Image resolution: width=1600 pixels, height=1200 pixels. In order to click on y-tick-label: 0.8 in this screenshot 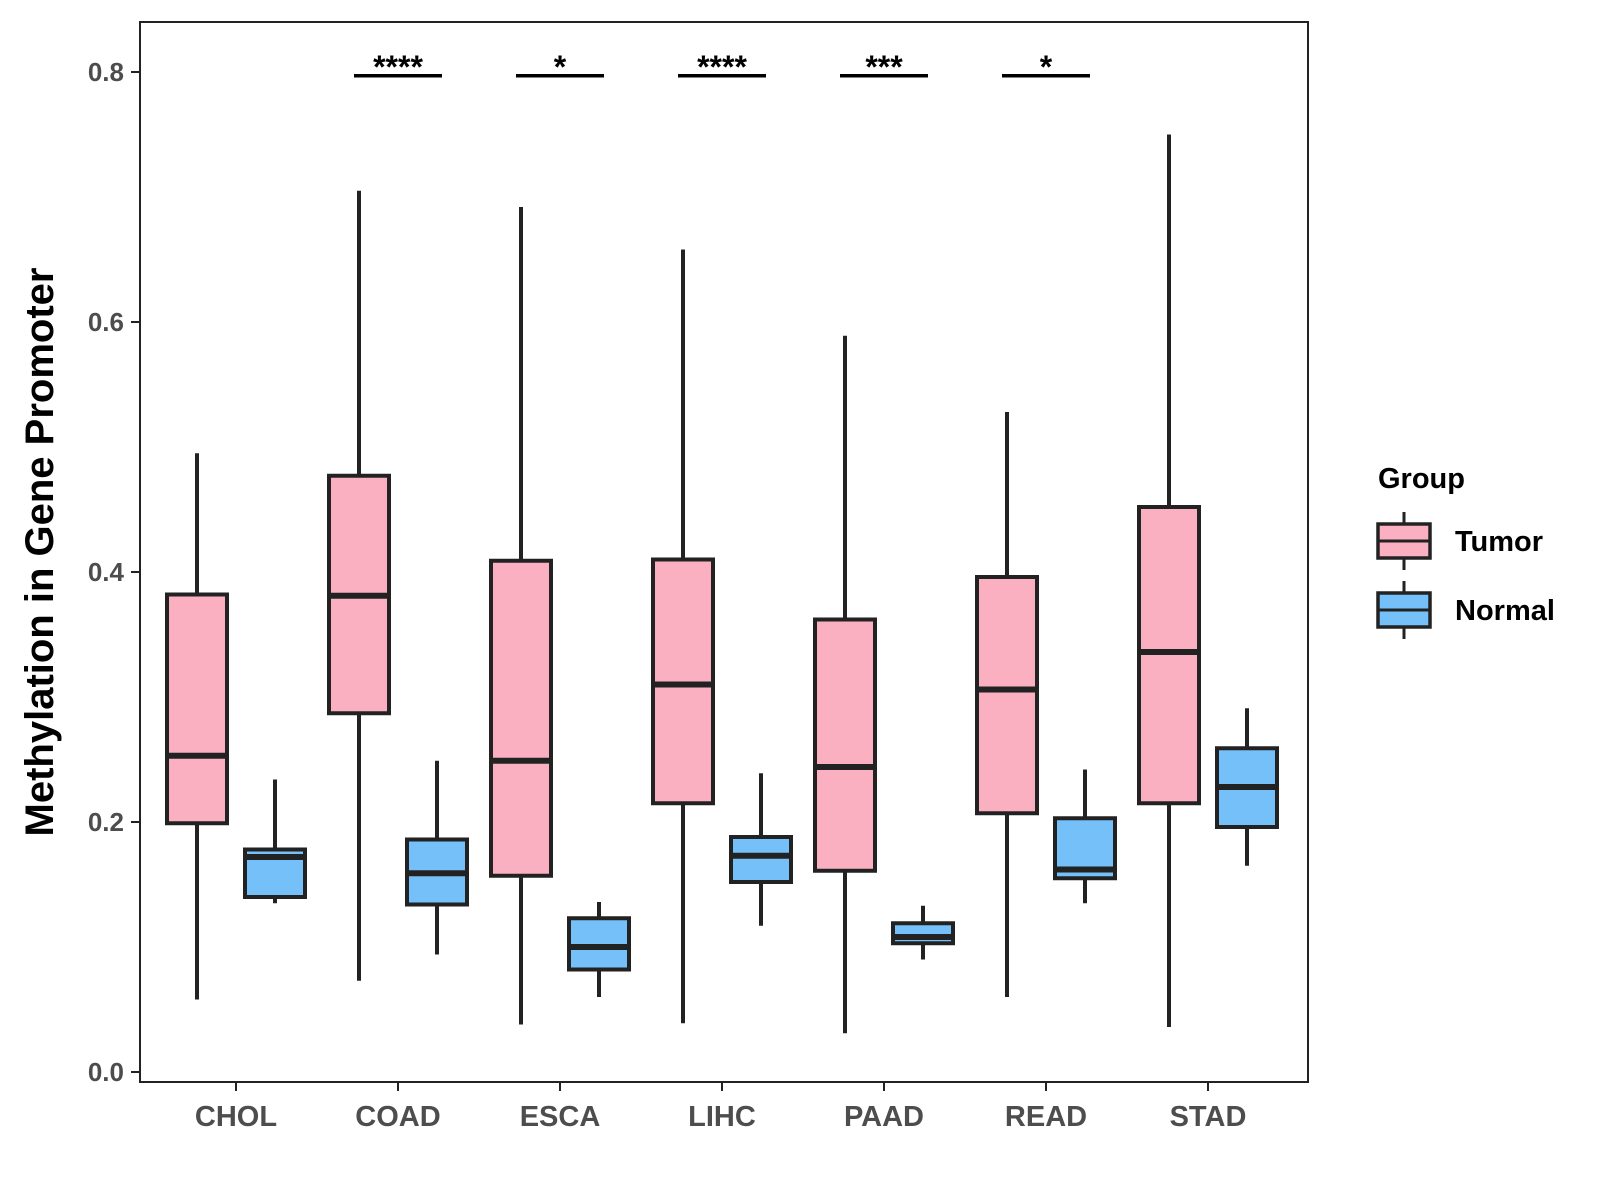, I will do `click(106, 72)`.